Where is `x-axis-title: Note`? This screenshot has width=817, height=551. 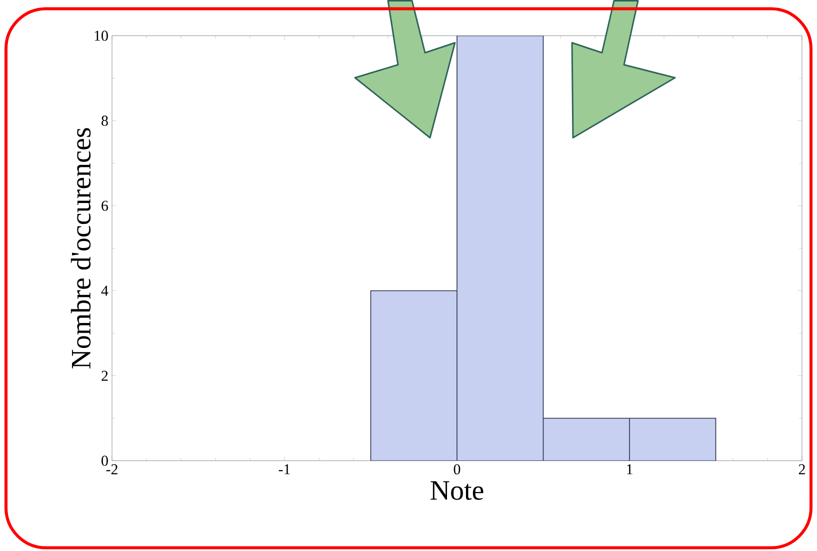 x-axis-title: Note is located at coordinates (457, 490).